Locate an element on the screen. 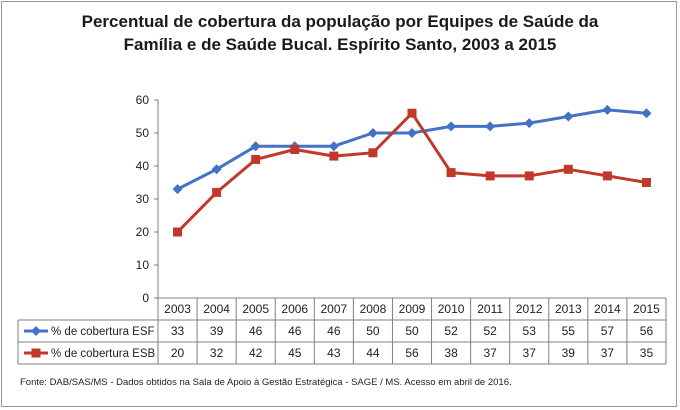 The height and width of the screenshot is (410, 680). table-value: 32 is located at coordinates (217, 353).